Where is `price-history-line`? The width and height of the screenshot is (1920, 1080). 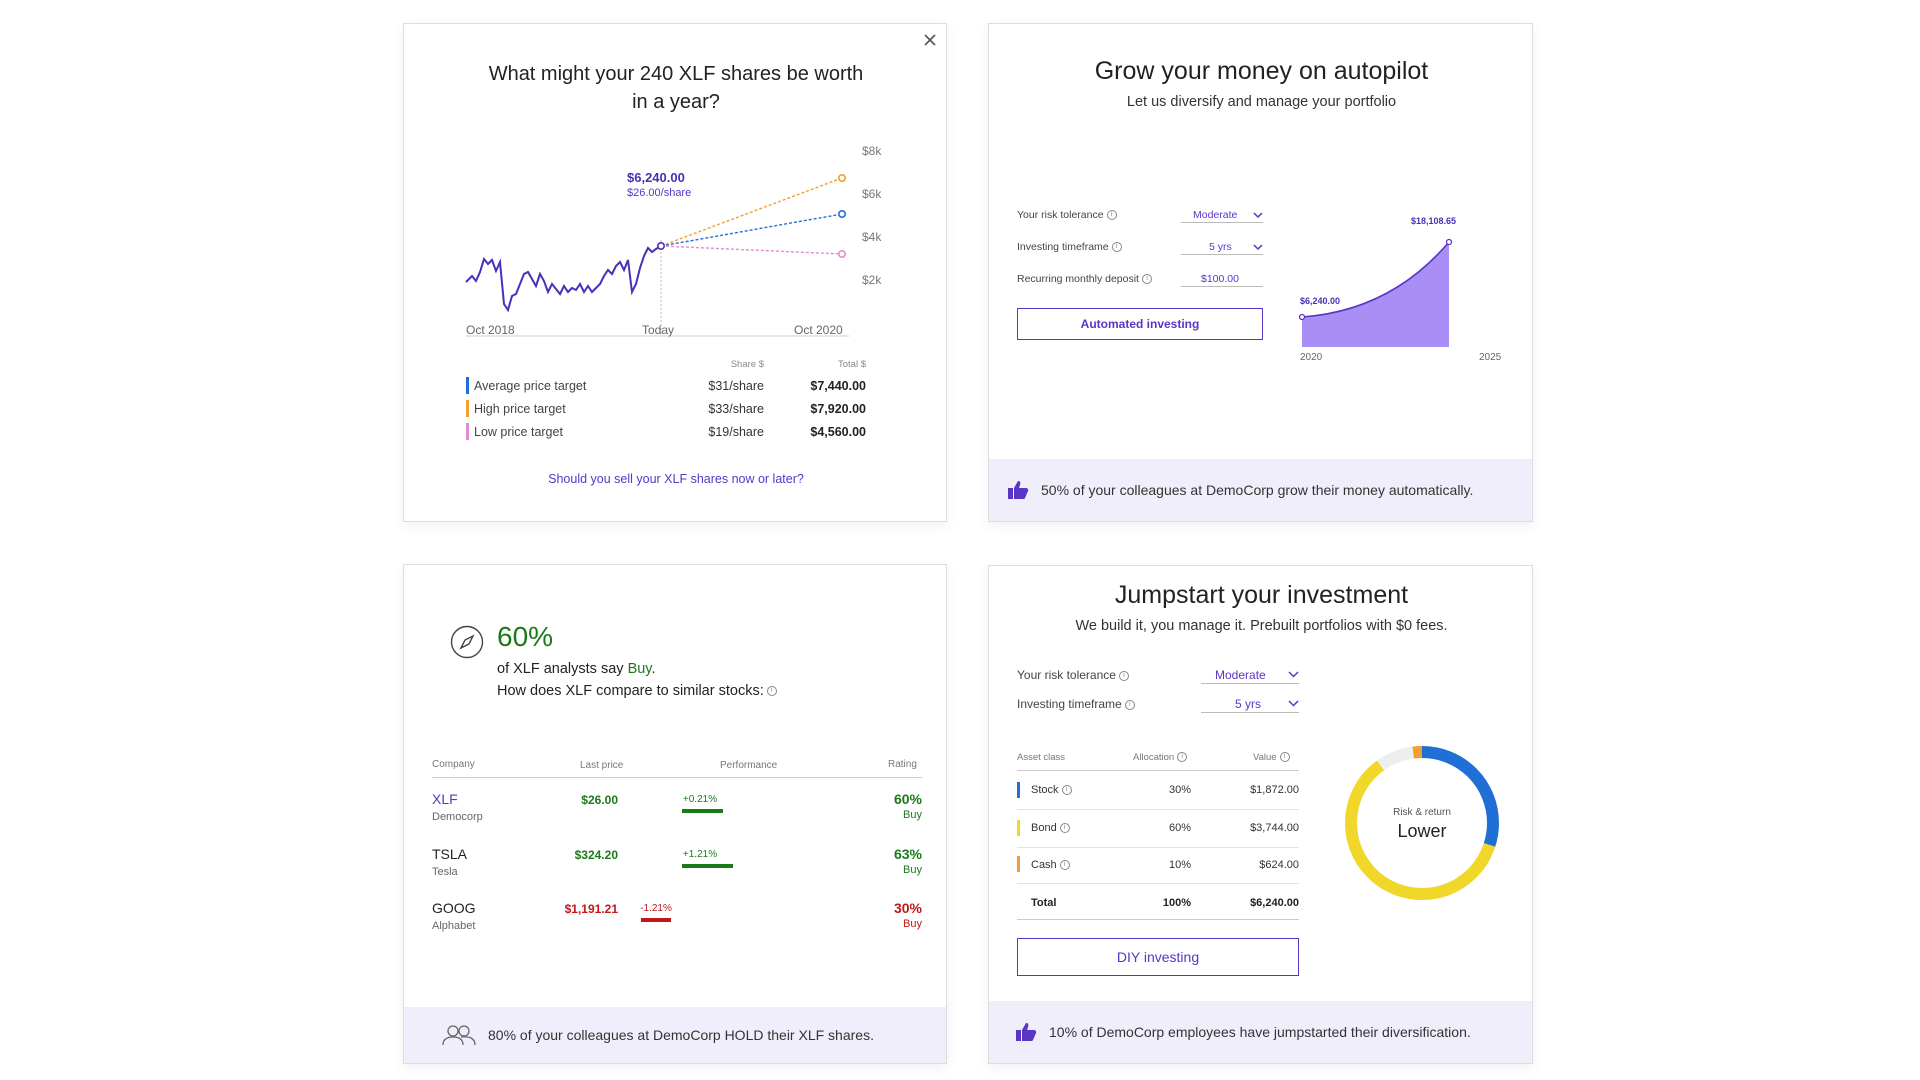
price-history-line is located at coordinates (563, 279).